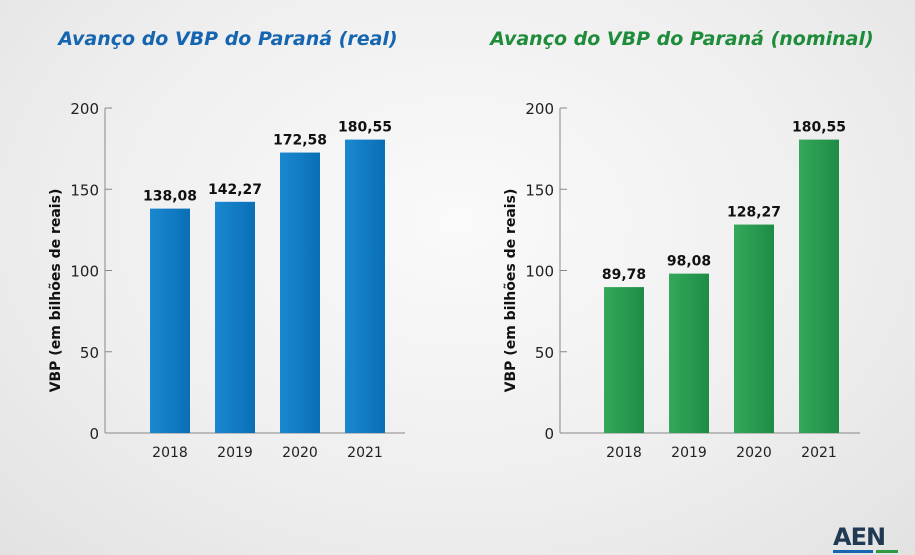 Image resolution: width=915 pixels, height=555 pixels. What do you see at coordinates (624, 275) in the screenshot?
I see `data-label: 89,78` at bounding box center [624, 275].